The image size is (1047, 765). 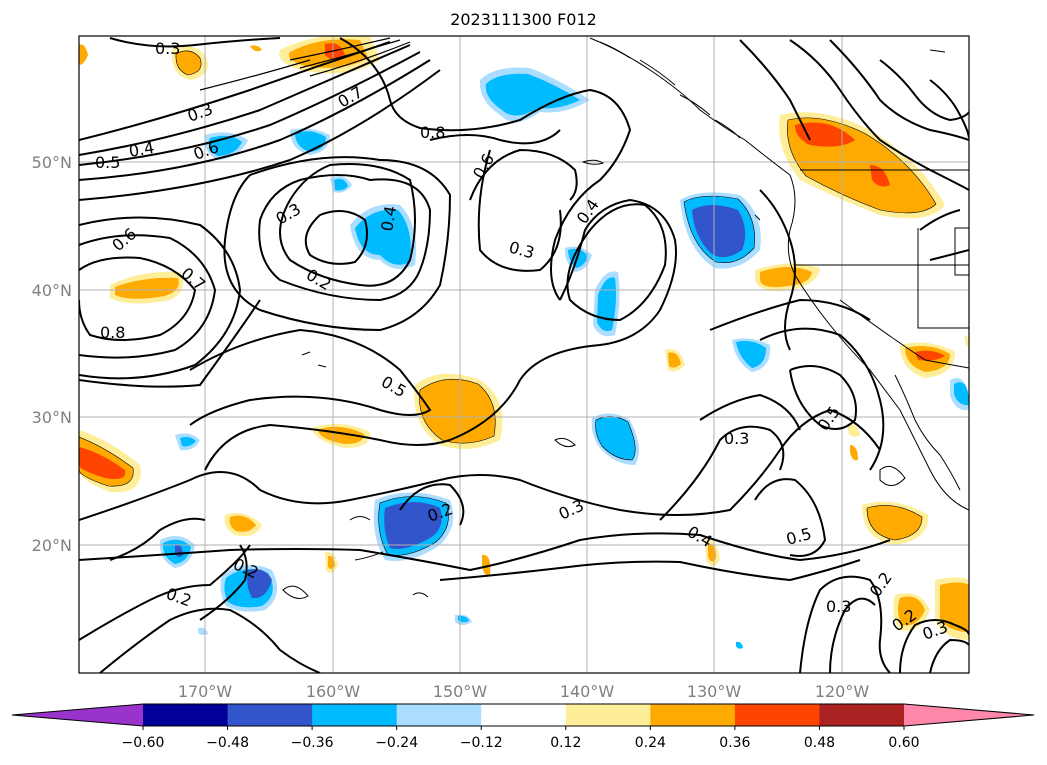 What do you see at coordinates (396, 743) in the screenshot?
I see `colorbar-tick-label: −0.24` at bounding box center [396, 743].